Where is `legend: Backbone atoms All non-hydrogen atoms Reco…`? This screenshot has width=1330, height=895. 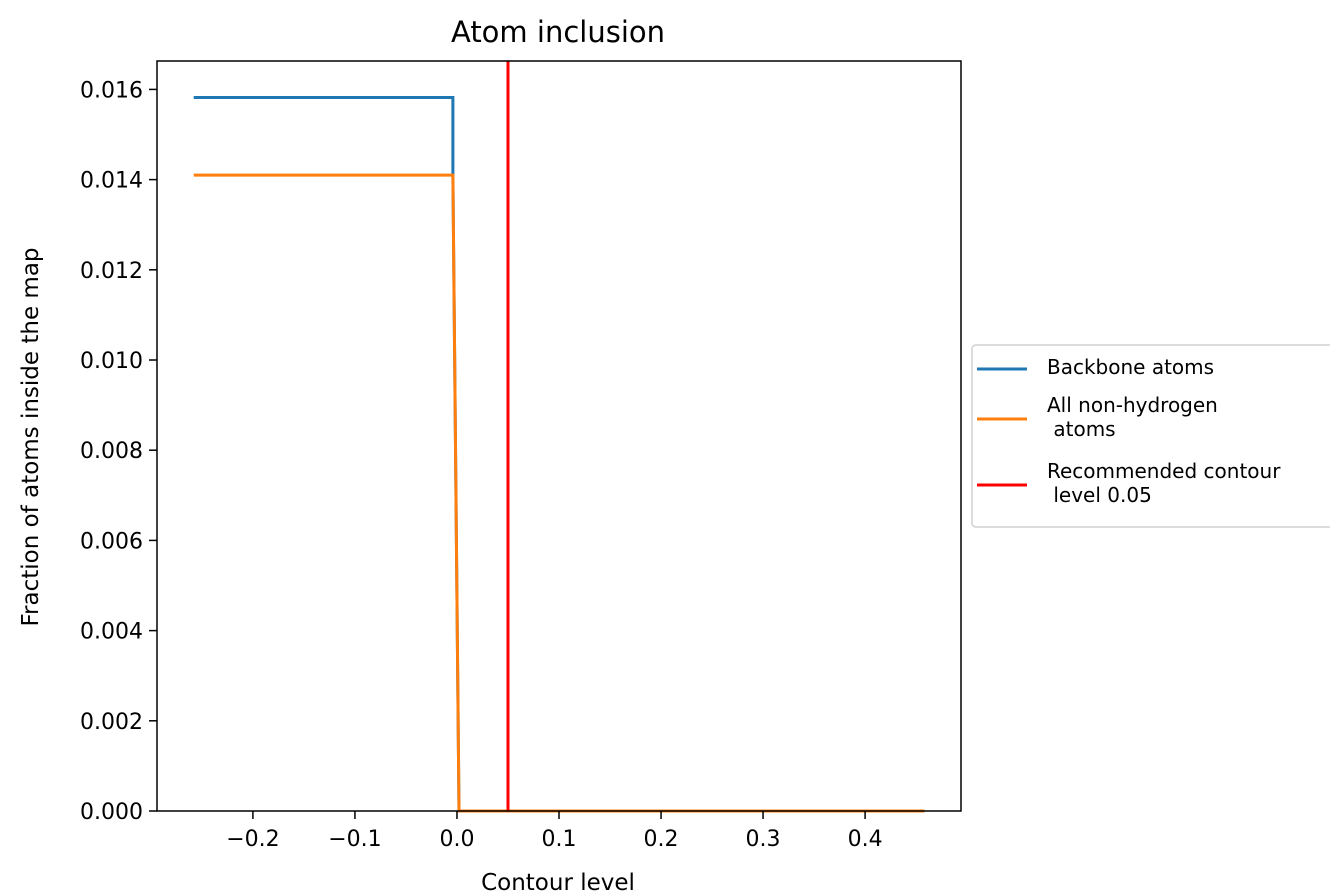
legend: Backbone atoms All non-hydrogen atoms Reco… is located at coordinates (1150, 436).